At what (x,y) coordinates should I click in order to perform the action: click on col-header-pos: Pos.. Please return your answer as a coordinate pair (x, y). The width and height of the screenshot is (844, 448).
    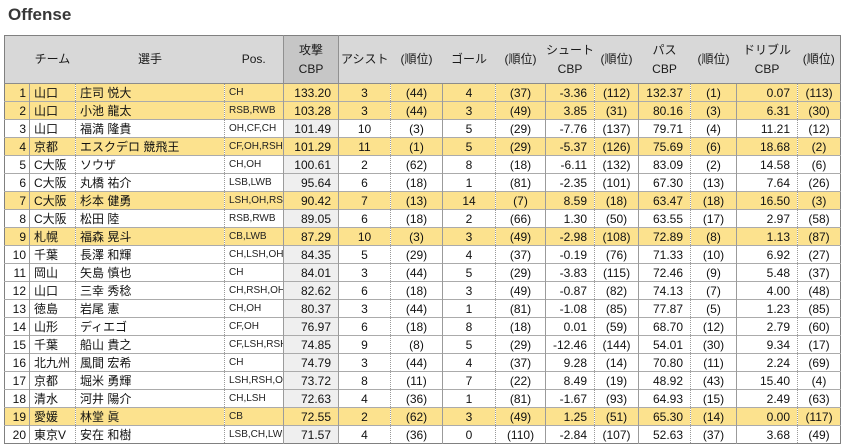
    Looking at the image, I should click on (254, 59).